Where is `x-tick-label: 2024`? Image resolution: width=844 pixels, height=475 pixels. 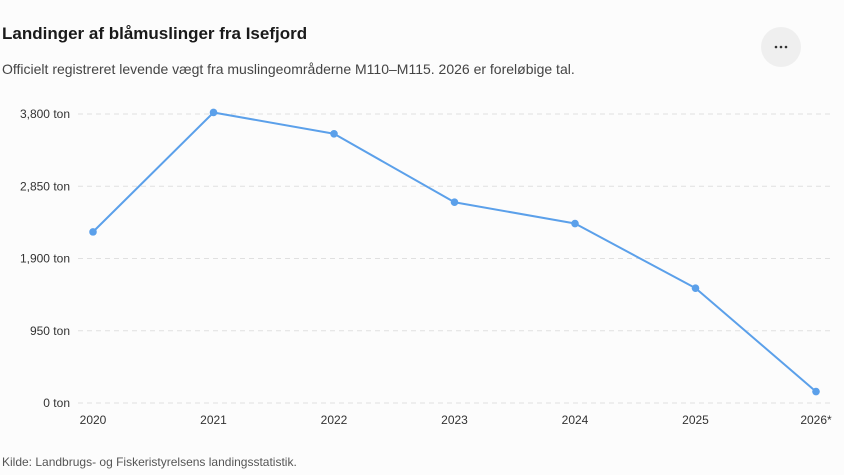 x-tick-label: 2024 is located at coordinates (575, 420).